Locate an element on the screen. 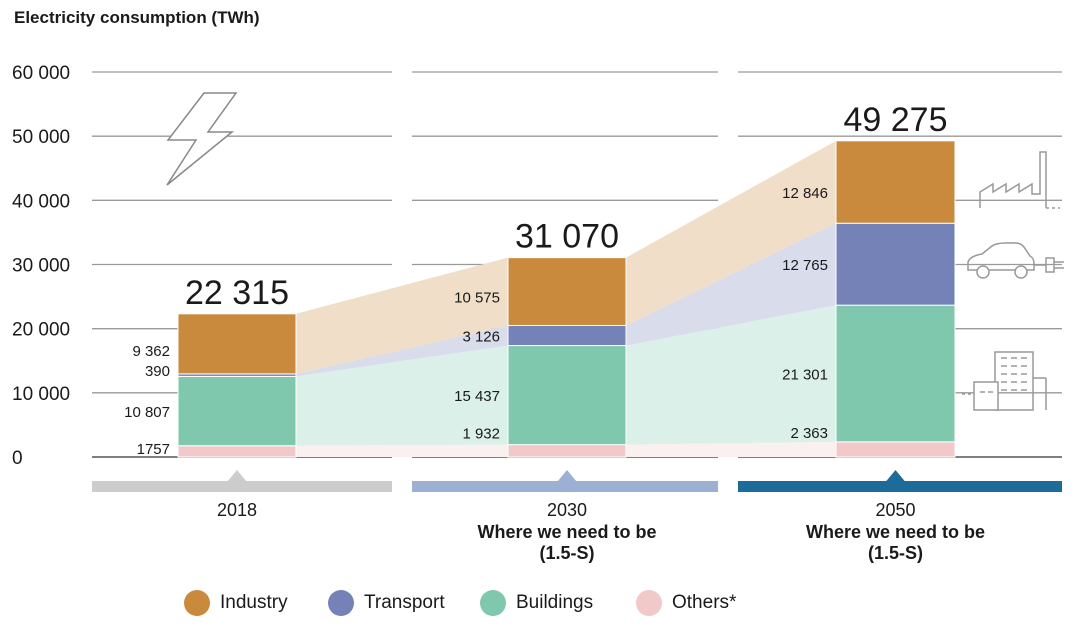 The image size is (1080, 628). y-tick-label: 50 000 is located at coordinates (41, 137).